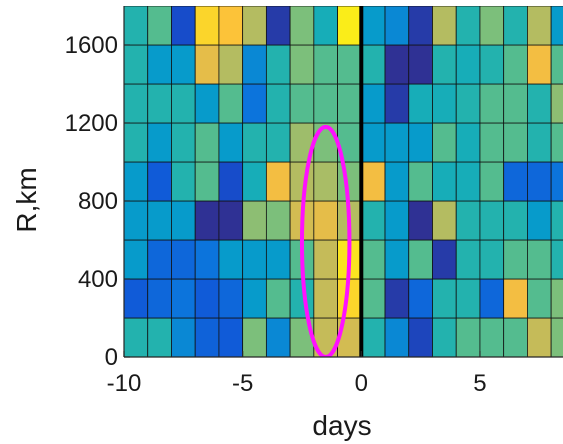 The height and width of the screenshot is (444, 563). Describe the element at coordinates (98, 279) in the screenshot. I see `y-tick-label: 400` at that location.